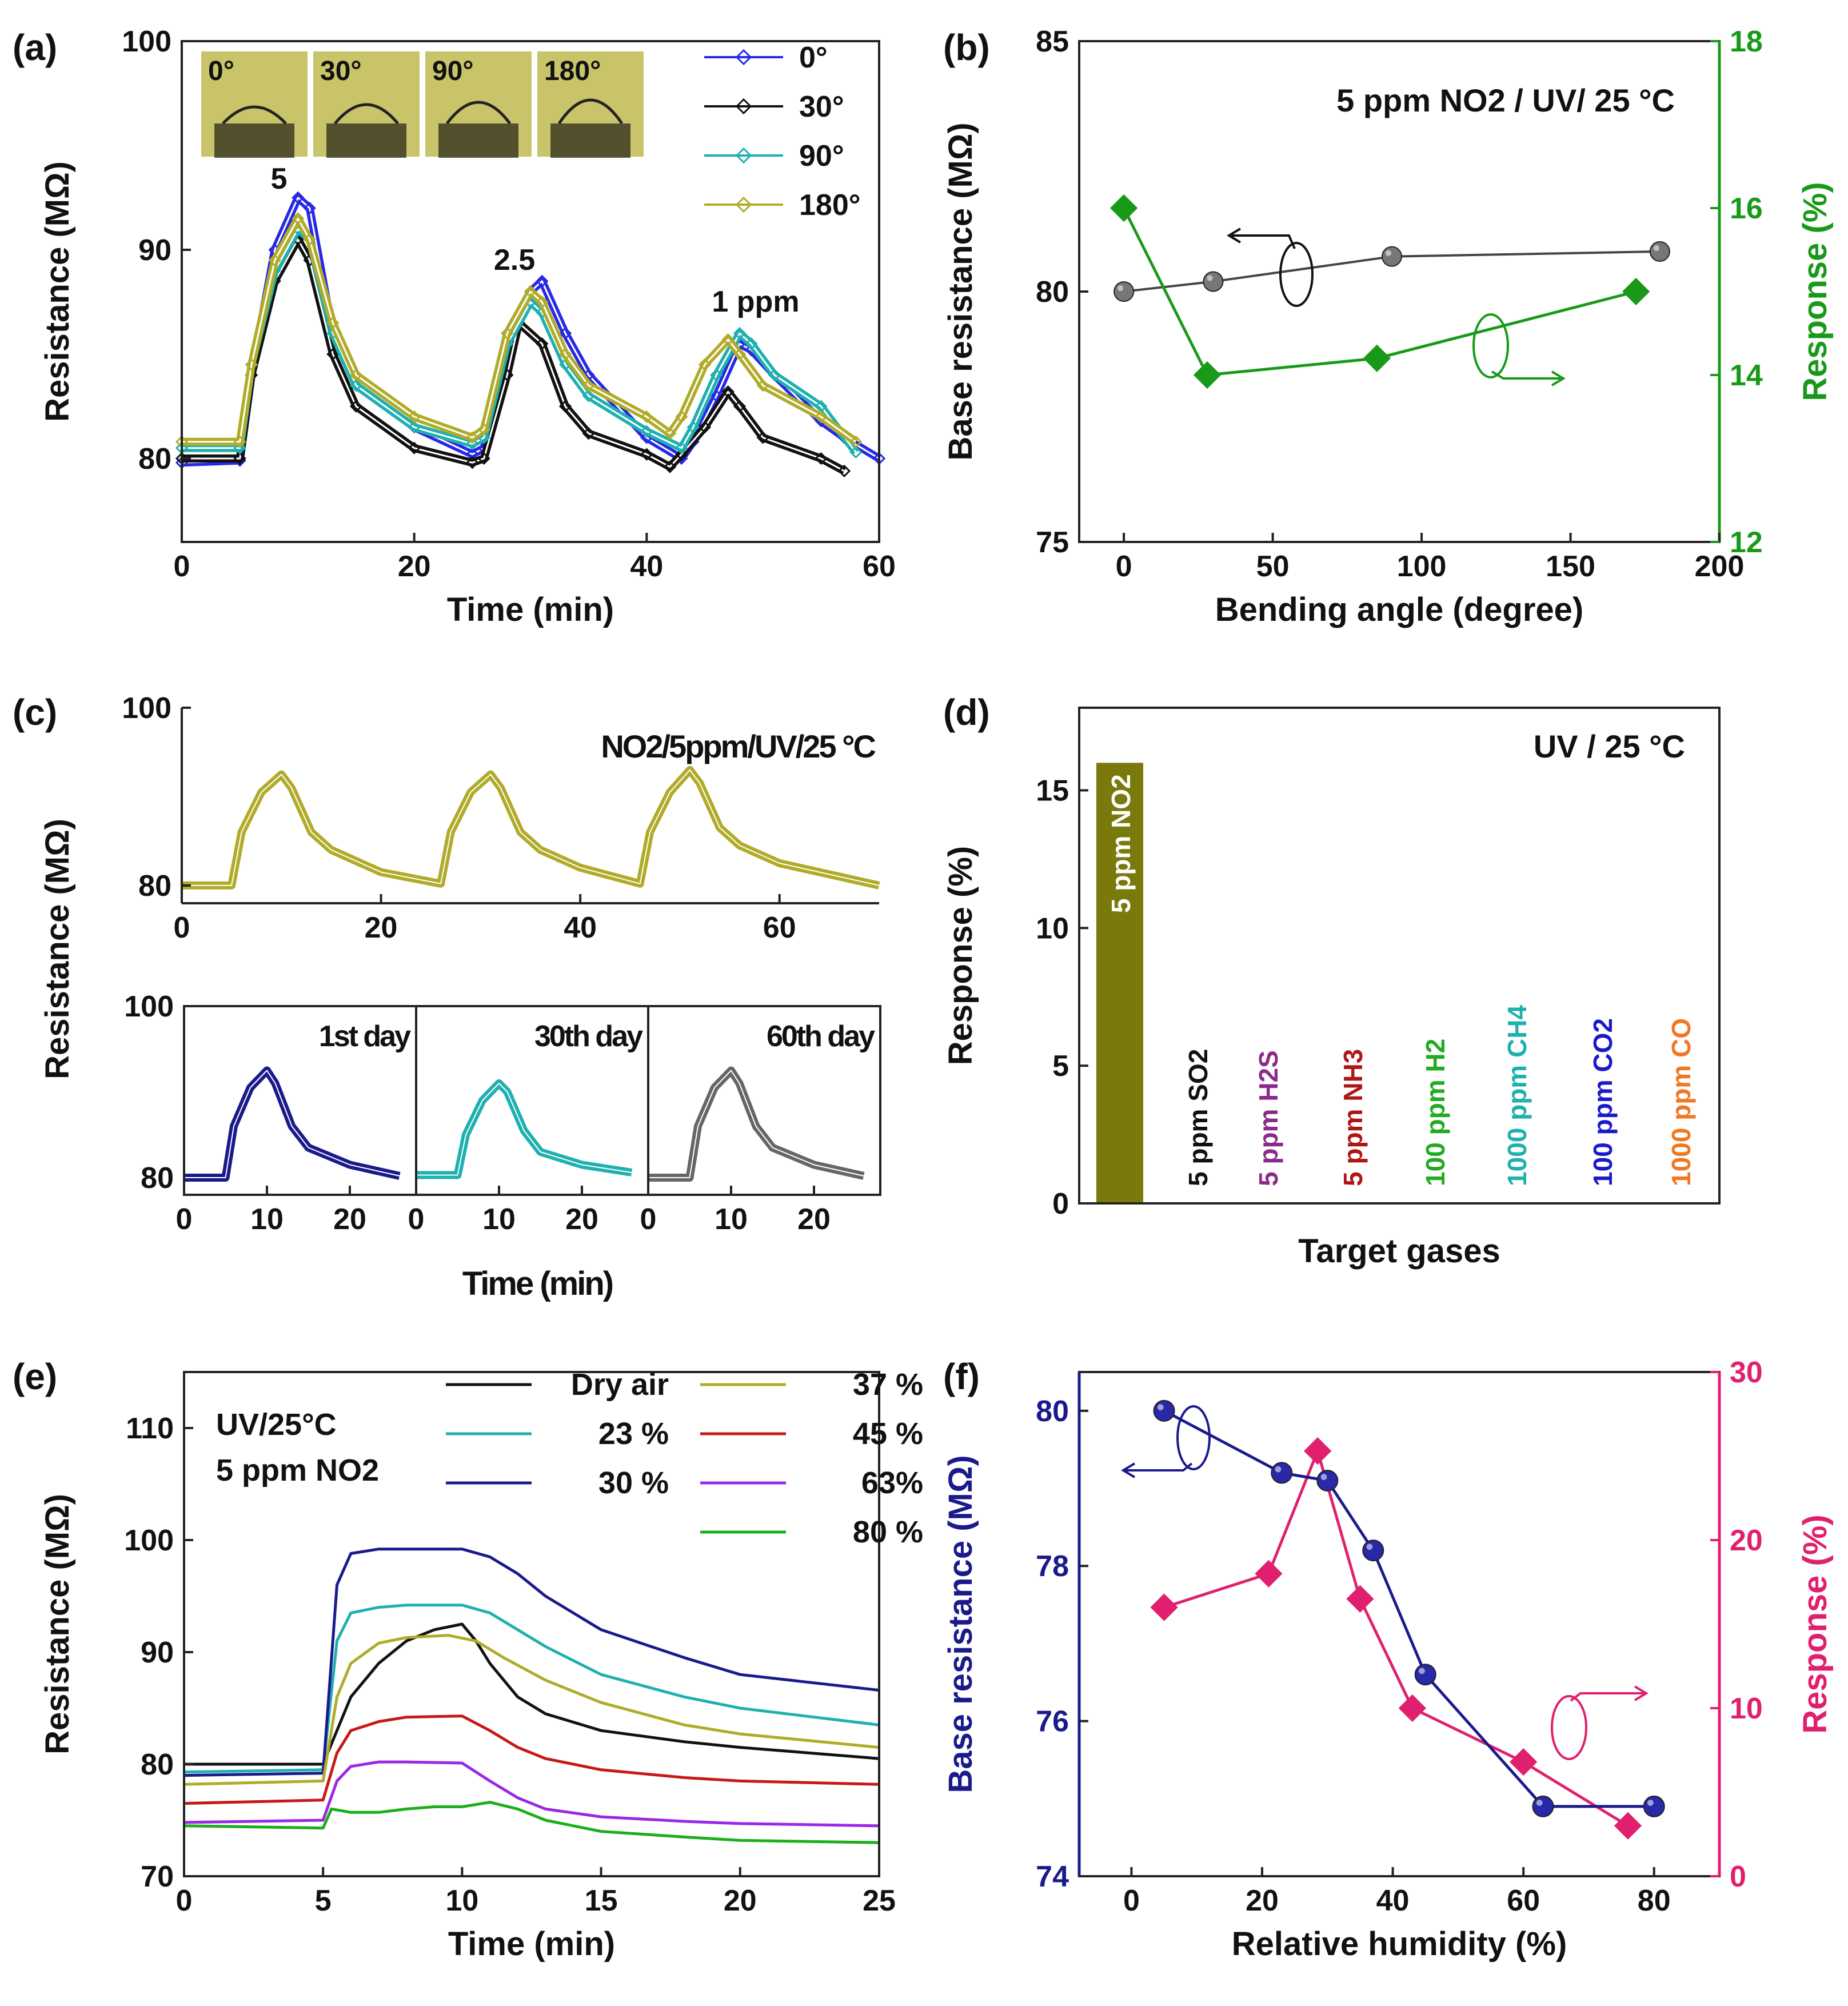 The width and height of the screenshot is (1848, 2006). I want to click on arrow-right-head, so click(1559, 378).